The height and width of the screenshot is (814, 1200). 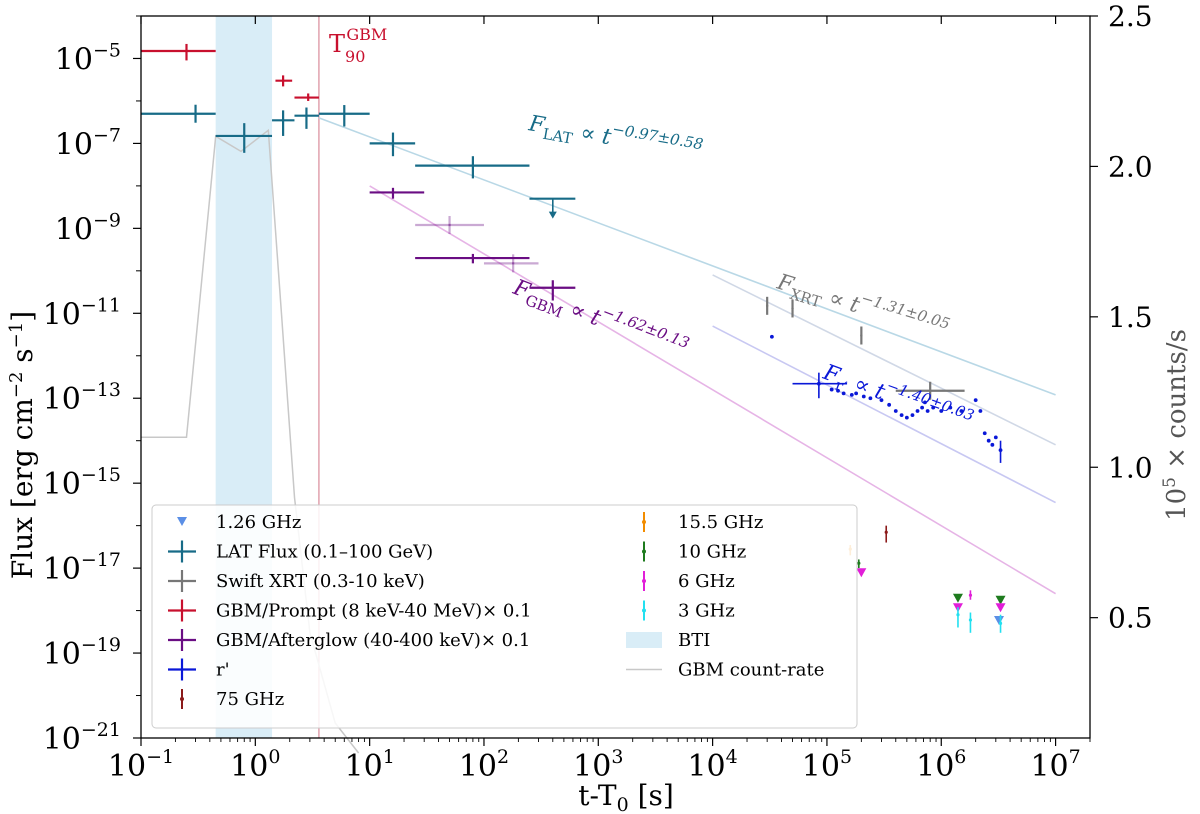 What do you see at coordinates (626, 796) in the screenshot?
I see `x-axis-title: t-T0 [s]` at bounding box center [626, 796].